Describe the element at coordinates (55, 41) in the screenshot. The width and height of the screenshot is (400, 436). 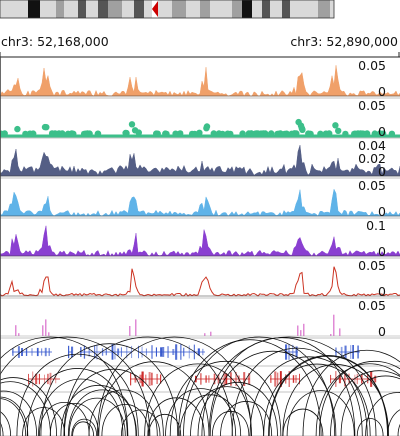
I see `region-start-label: chr3: 52,168,000` at that location.